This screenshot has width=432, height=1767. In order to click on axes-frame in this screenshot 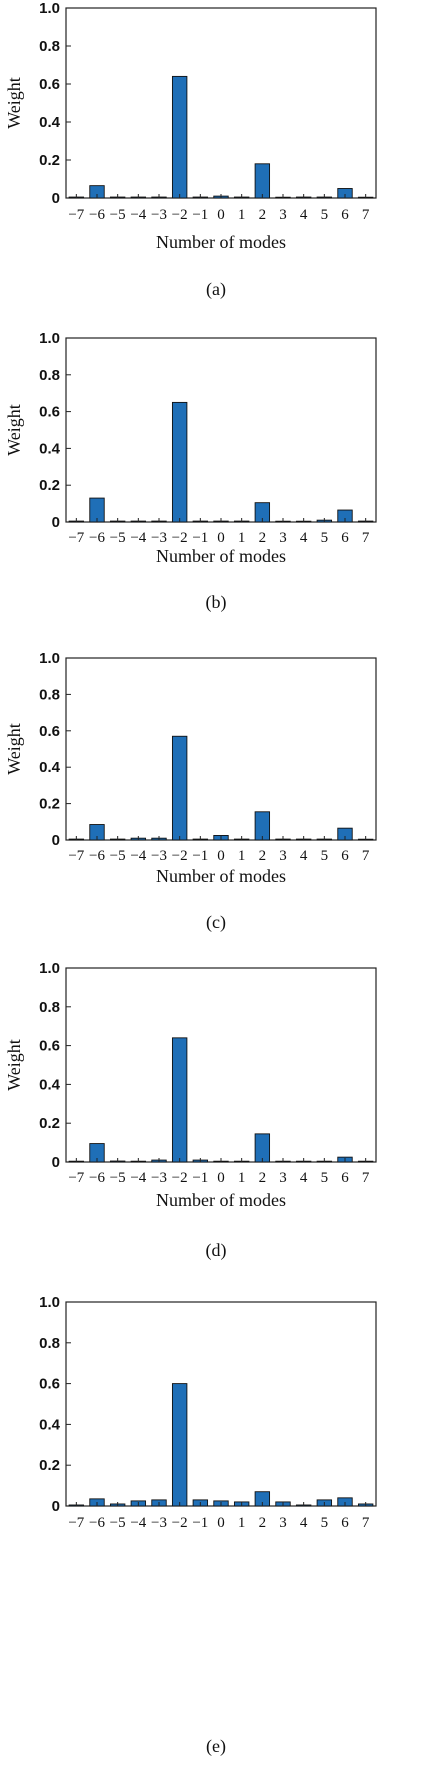, I will do `click(221, 1404)`.